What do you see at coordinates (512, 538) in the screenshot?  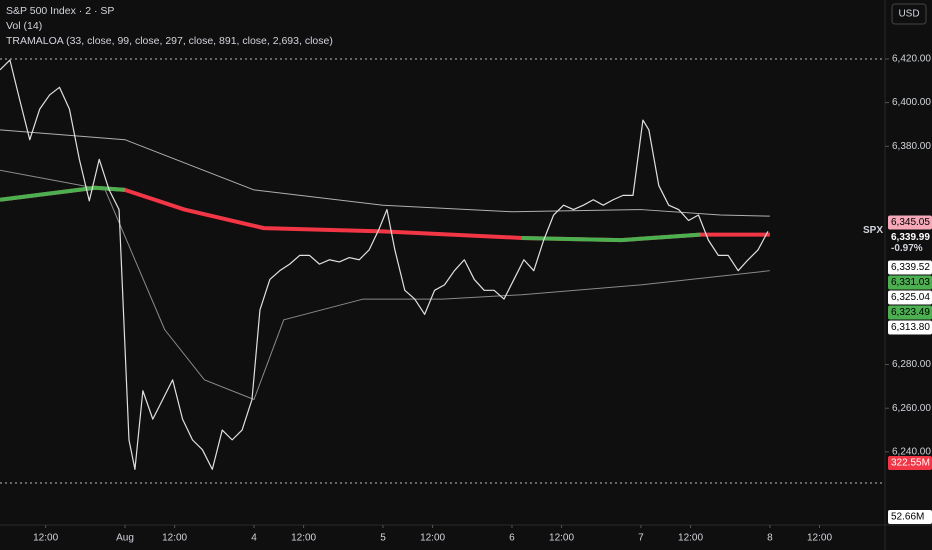 I see `x-tick-label: 6` at bounding box center [512, 538].